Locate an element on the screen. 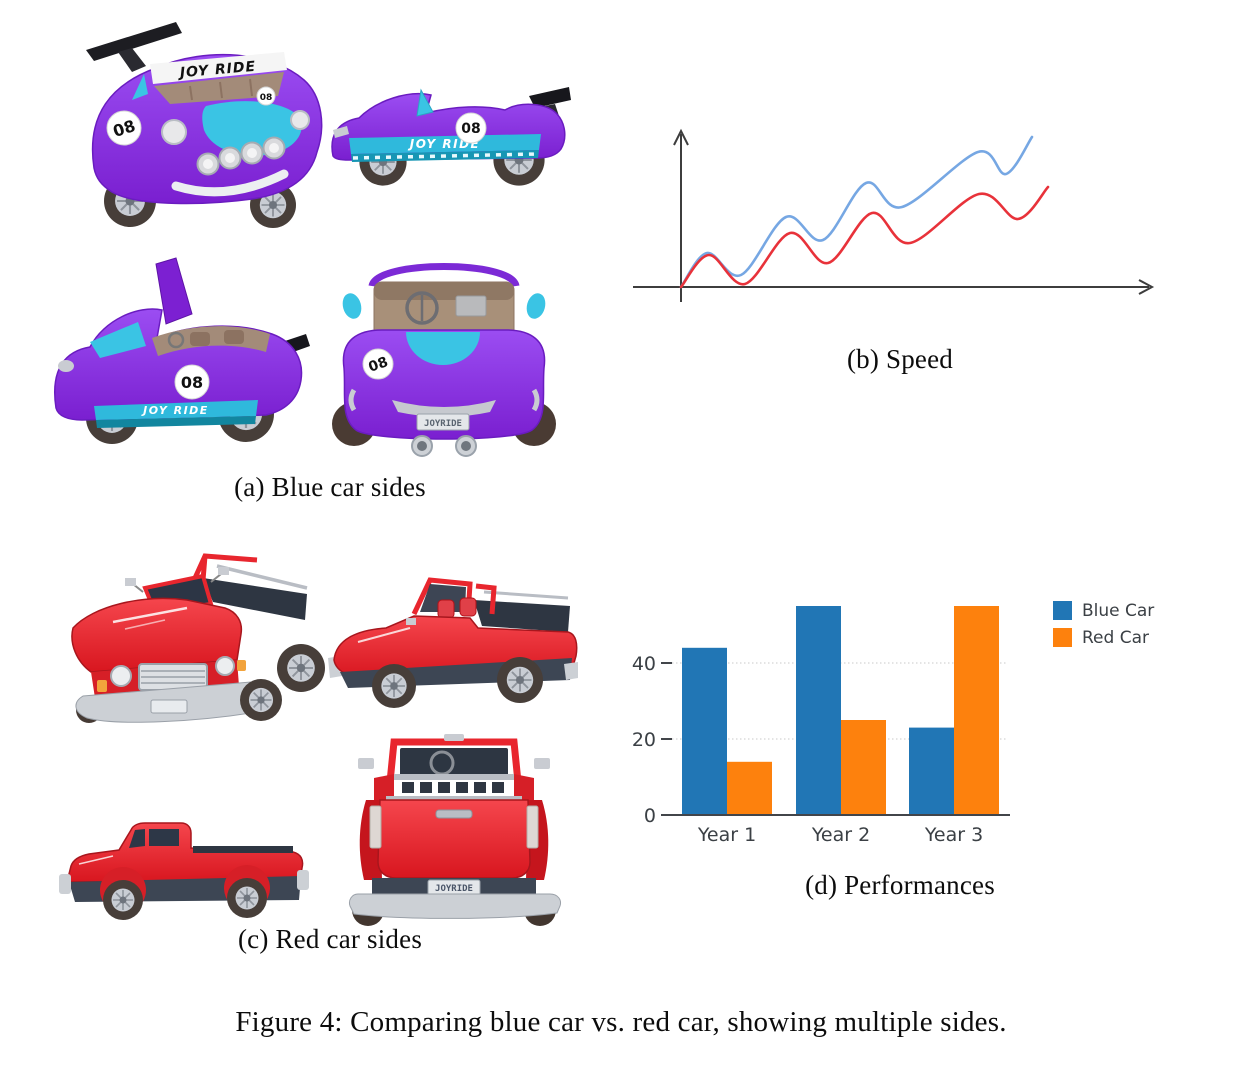 The height and width of the screenshot is (1090, 1242). blue-car-side-view: JOY RIDE 08 is located at coordinates (451, 137).